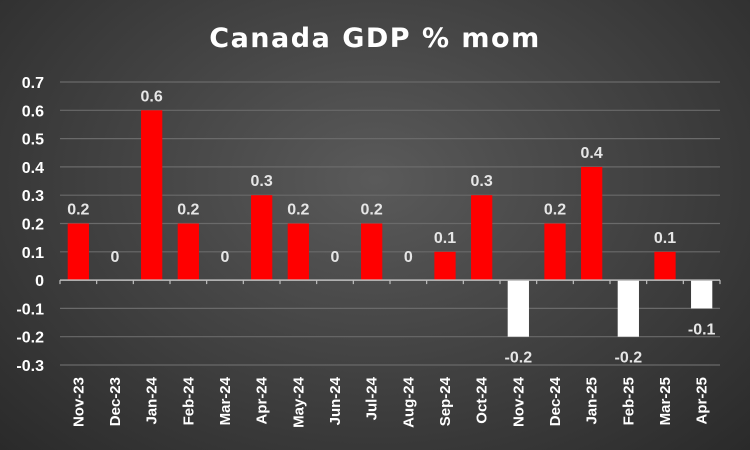 This screenshot has width=750, height=450. What do you see at coordinates (518, 401) in the screenshot?
I see `x-tick-label: Nov-24` at bounding box center [518, 401].